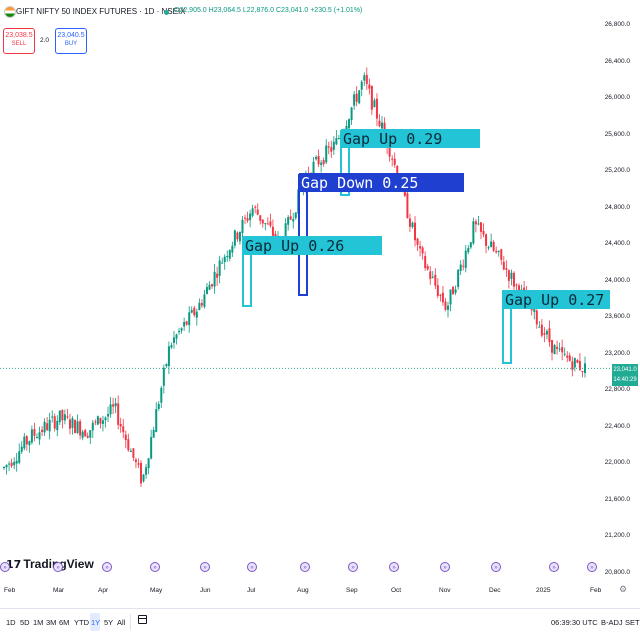 The height and width of the screenshot is (641, 640). I want to click on range-button-5d: 5D, so click(25, 622).